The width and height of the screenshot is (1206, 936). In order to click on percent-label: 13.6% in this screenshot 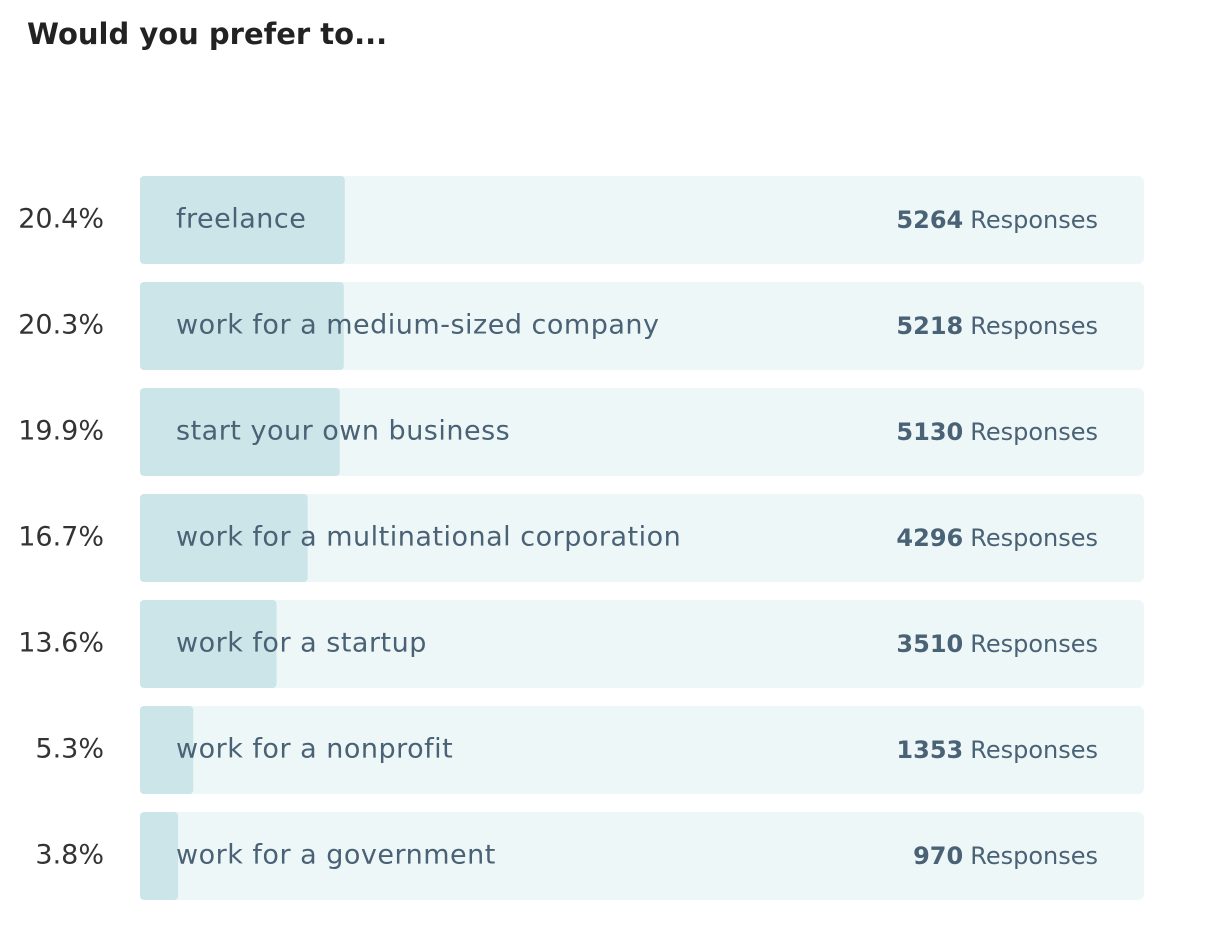, I will do `click(61, 643)`.